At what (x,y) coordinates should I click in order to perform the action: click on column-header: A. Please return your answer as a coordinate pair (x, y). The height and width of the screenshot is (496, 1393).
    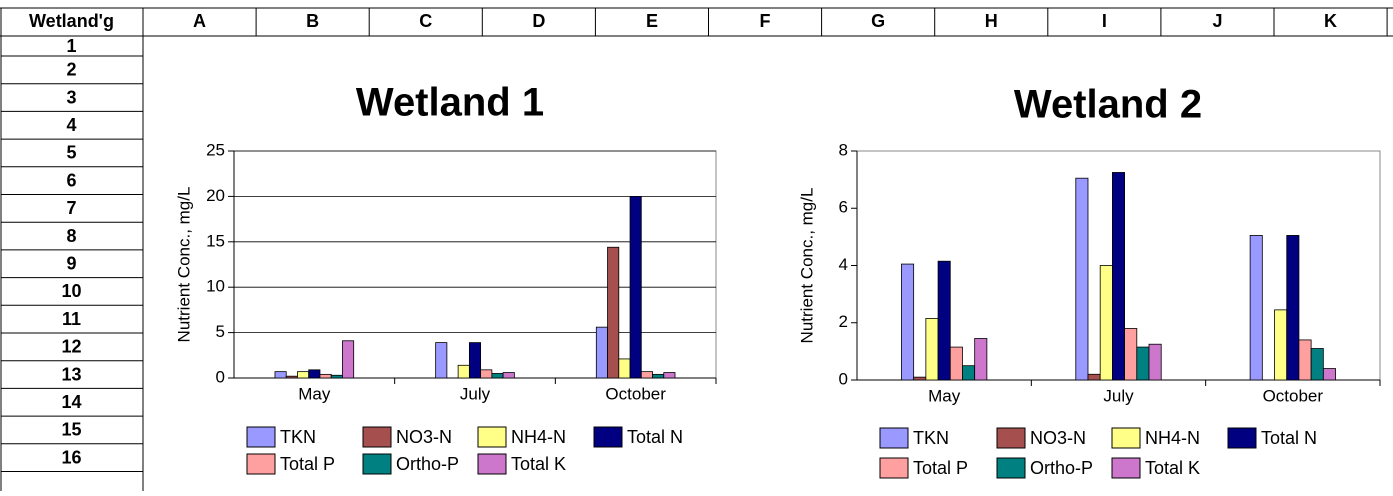
    Looking at the image, I should click on (199, 21).